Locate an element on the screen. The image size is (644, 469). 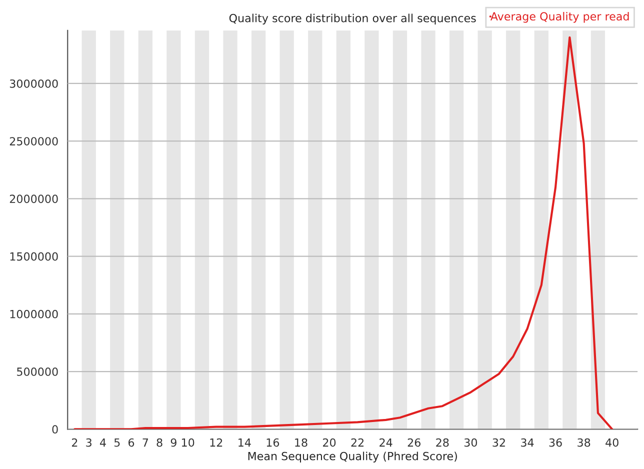
x-tick-label: 6 is located at coordinates (131, 442).